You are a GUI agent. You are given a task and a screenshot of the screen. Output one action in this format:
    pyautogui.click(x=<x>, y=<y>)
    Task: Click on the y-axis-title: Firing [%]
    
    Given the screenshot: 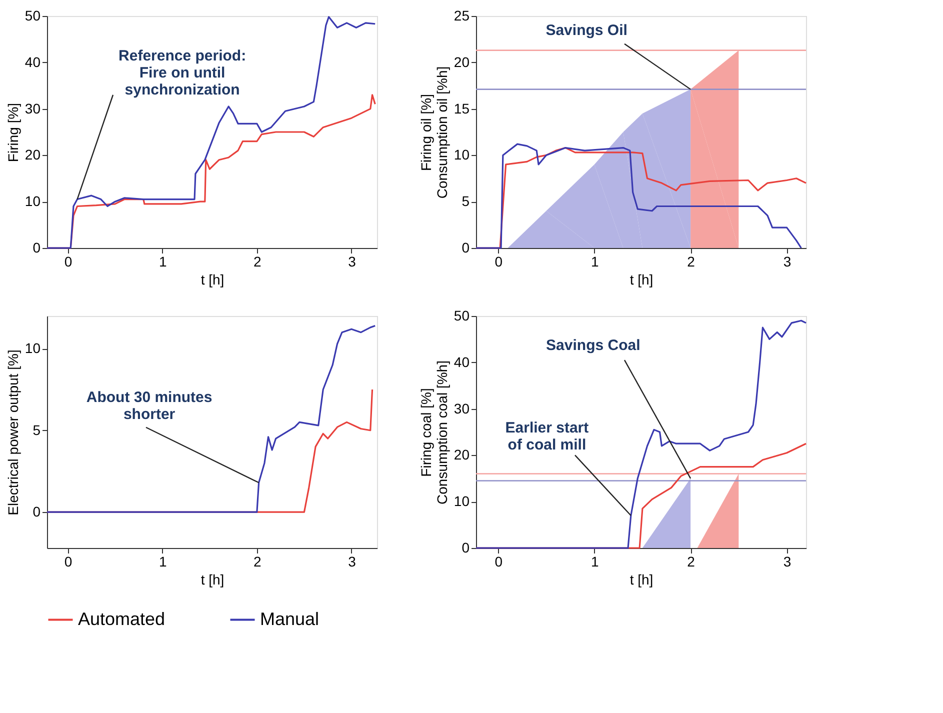 What is the action you would take?
    pyautogui.click(x=12, y=132)
    